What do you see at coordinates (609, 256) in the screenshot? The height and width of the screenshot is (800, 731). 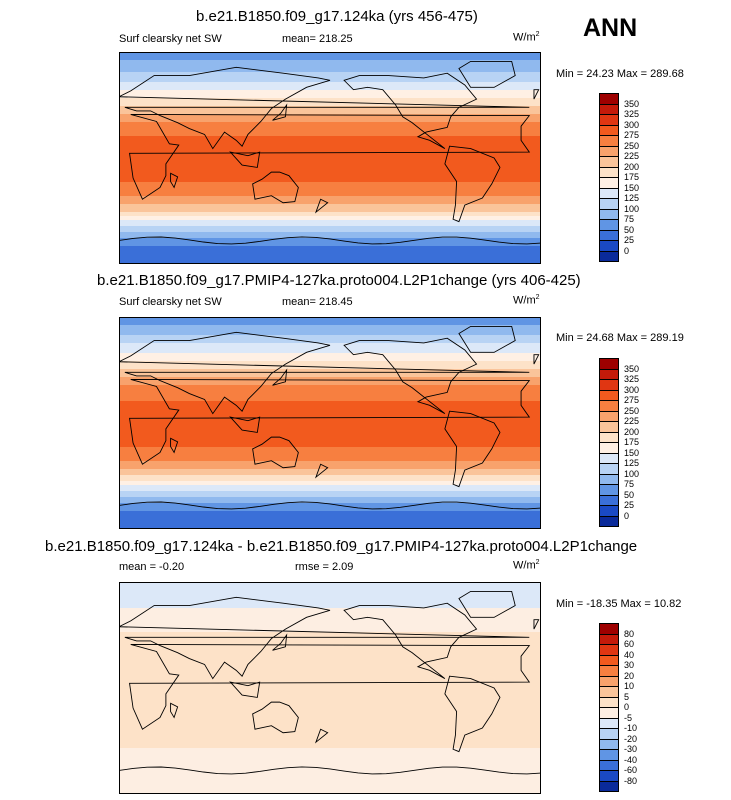 I see `colorbar-swatch` at bounding box center [609, 256].